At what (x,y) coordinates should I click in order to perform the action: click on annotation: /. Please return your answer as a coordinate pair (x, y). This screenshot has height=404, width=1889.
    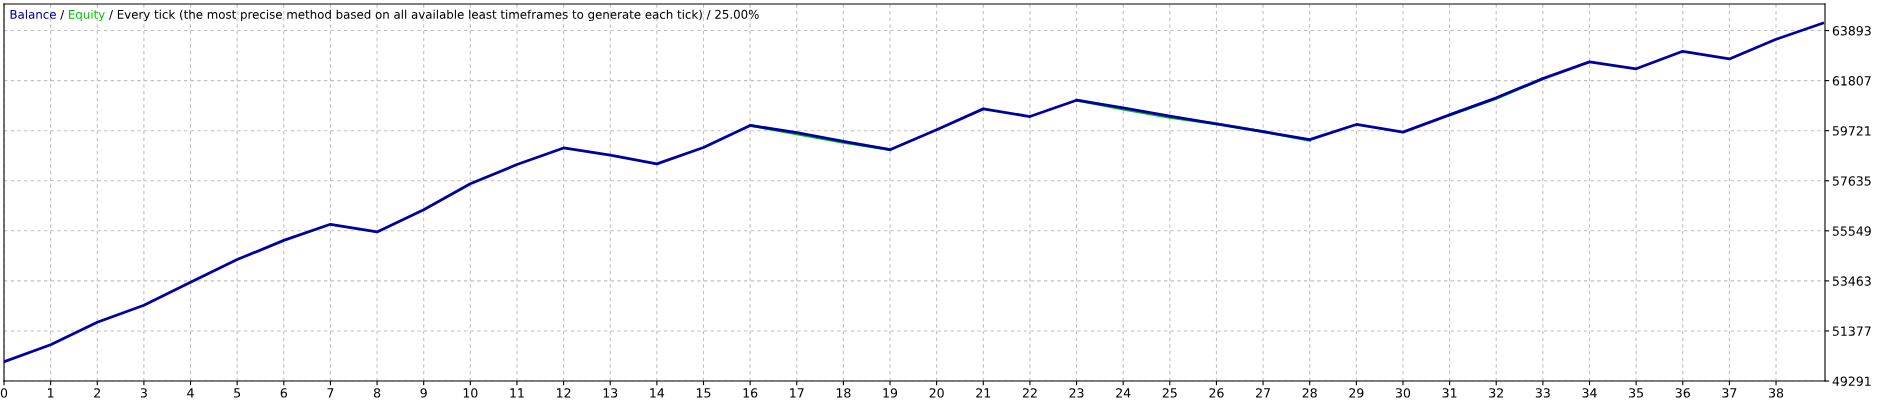
    Looking at the image, I should click on (62, 15).